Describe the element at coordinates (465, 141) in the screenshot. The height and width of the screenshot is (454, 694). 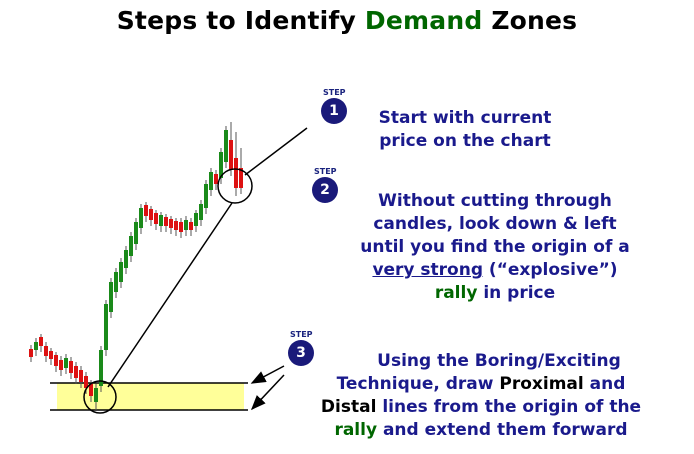
I see `step-1-line-2: price on the chart` at that location.